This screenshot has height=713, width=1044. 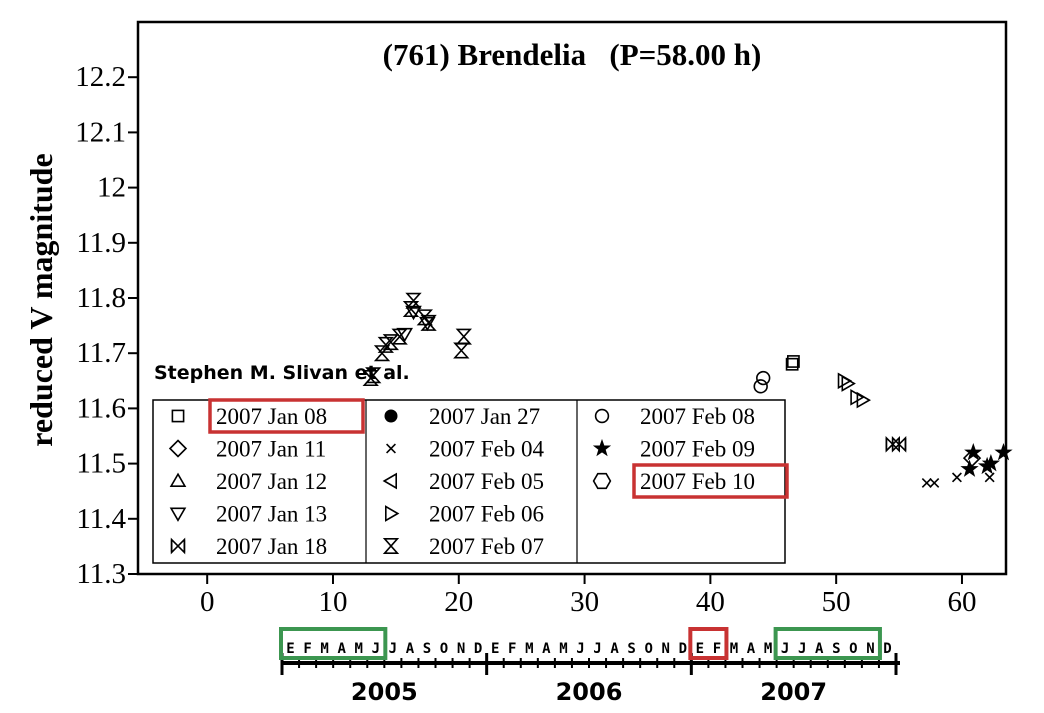 What do you see at coordinates (282, 373) in the screenshot?
I see `author-credit: Stephen M. Slivan et al.` at bounding box center [282, 373].